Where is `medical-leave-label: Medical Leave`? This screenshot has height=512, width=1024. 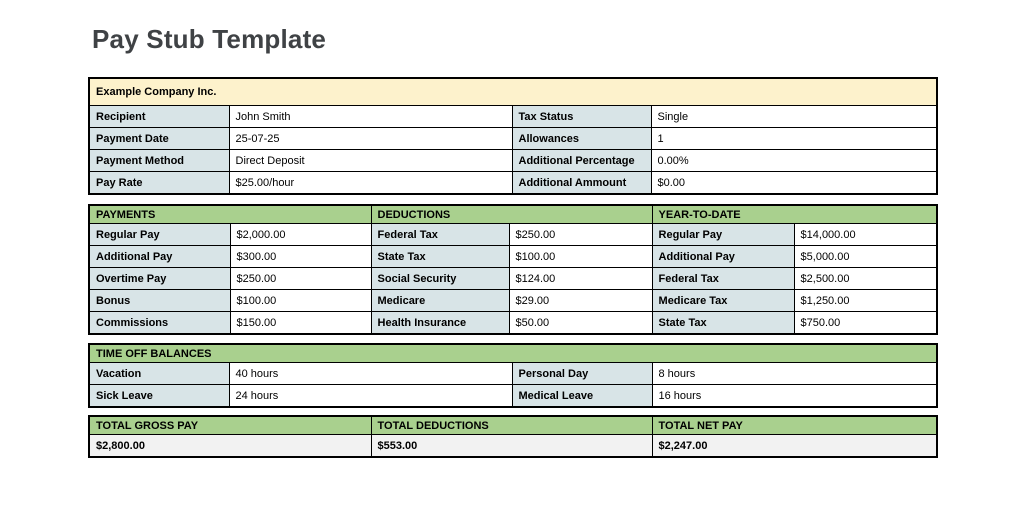 medical-leave-label: Medical Leave is located at coordinates (582, 396).